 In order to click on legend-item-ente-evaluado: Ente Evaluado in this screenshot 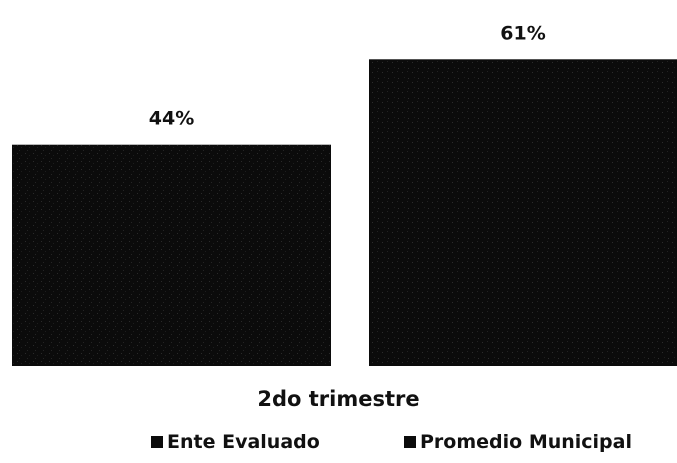, I will do `click(235, 442)`.